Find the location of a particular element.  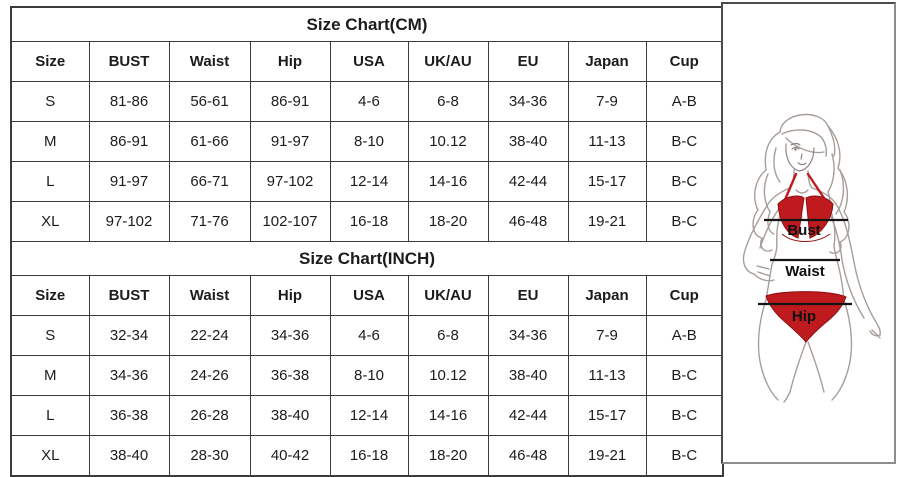

table-row: L 91-97 66-71 97-102 12-14 14-16 42-44 15-17 B-C is located at coordinates (367, 181).